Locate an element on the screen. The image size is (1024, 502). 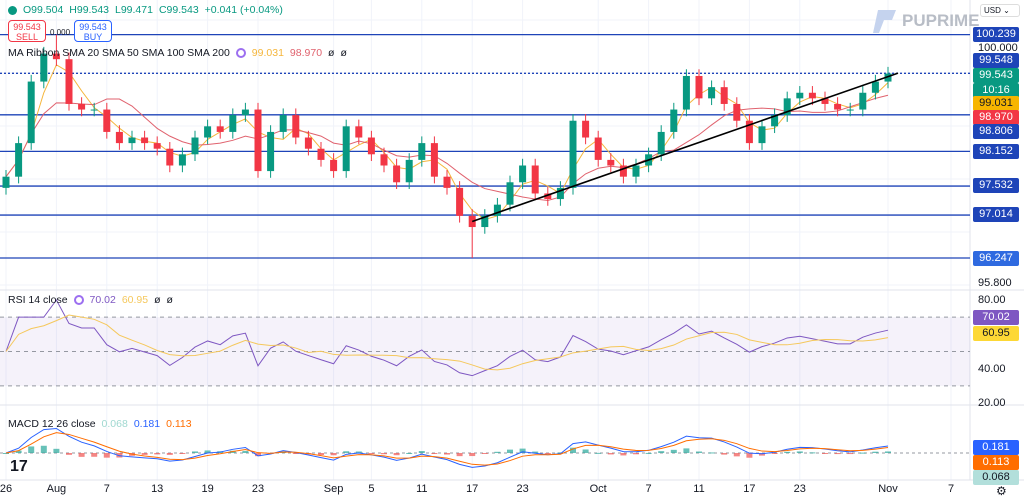
y-tick-label: 80.00 is located at coordinates (992, 300).